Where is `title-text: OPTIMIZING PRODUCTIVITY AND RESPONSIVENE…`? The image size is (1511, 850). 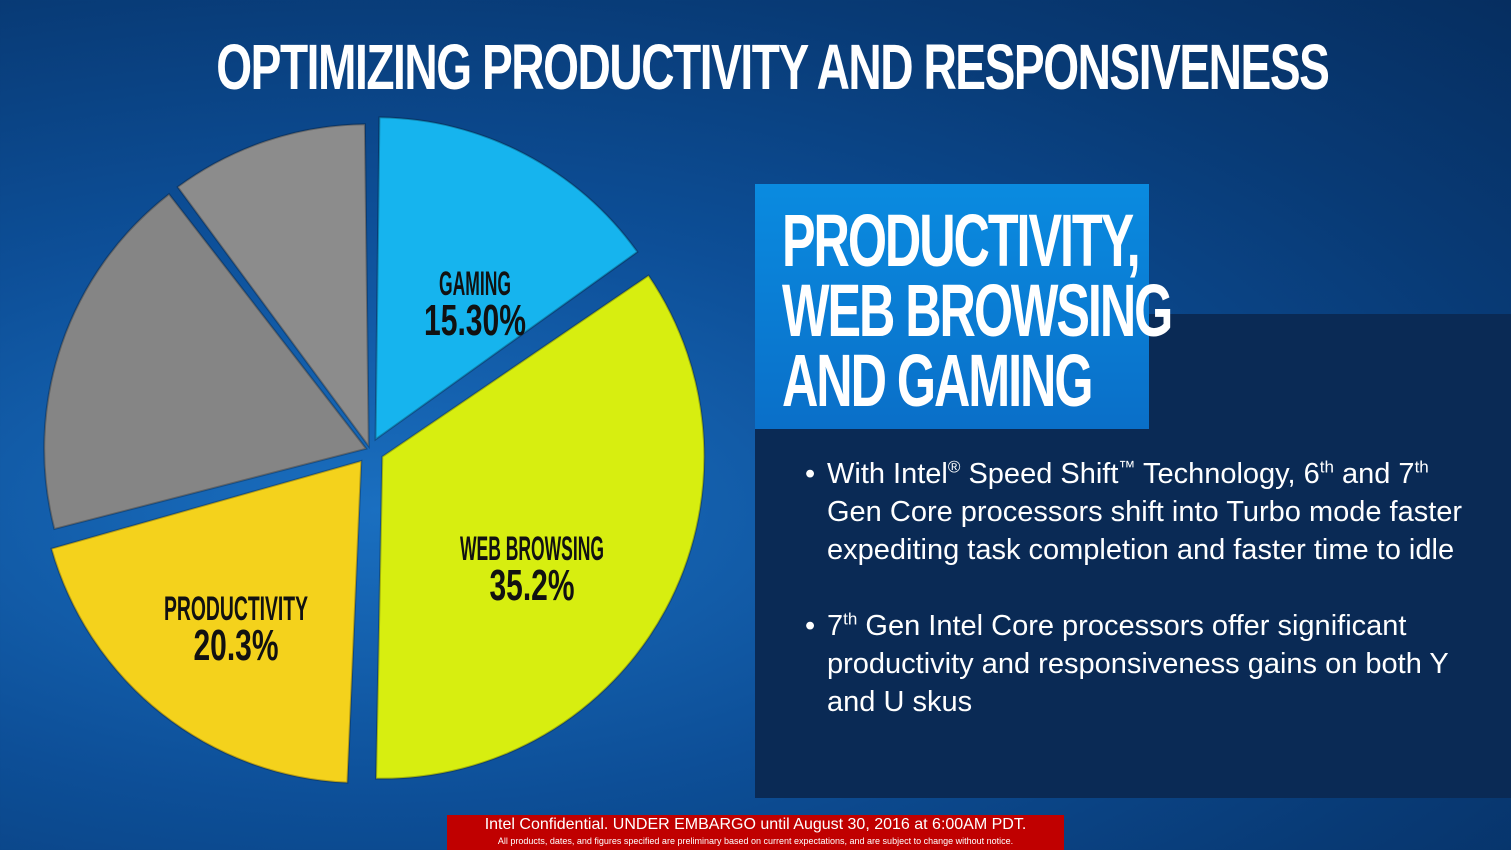
title-text: OPTIMIZING PRODUCTIVITY AND RESPONSIVENE… is located at coordinates (773, 67).